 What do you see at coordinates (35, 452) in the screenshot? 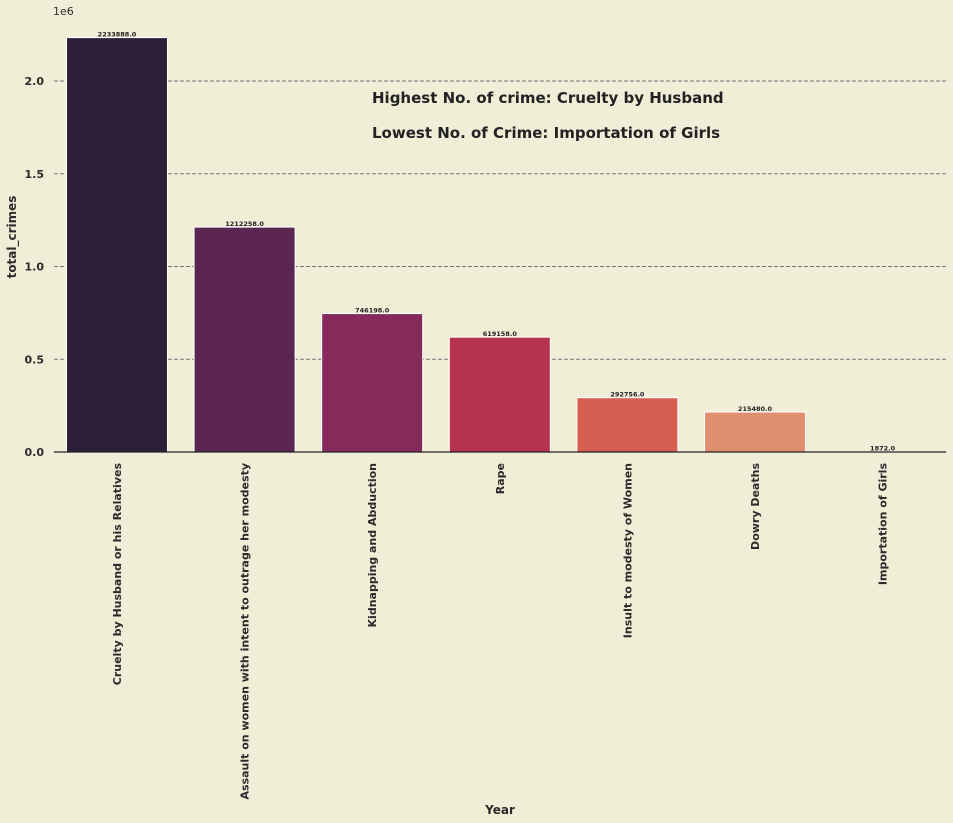
I see `y-tick-label: 0.0` at bounding box center [35, 452].